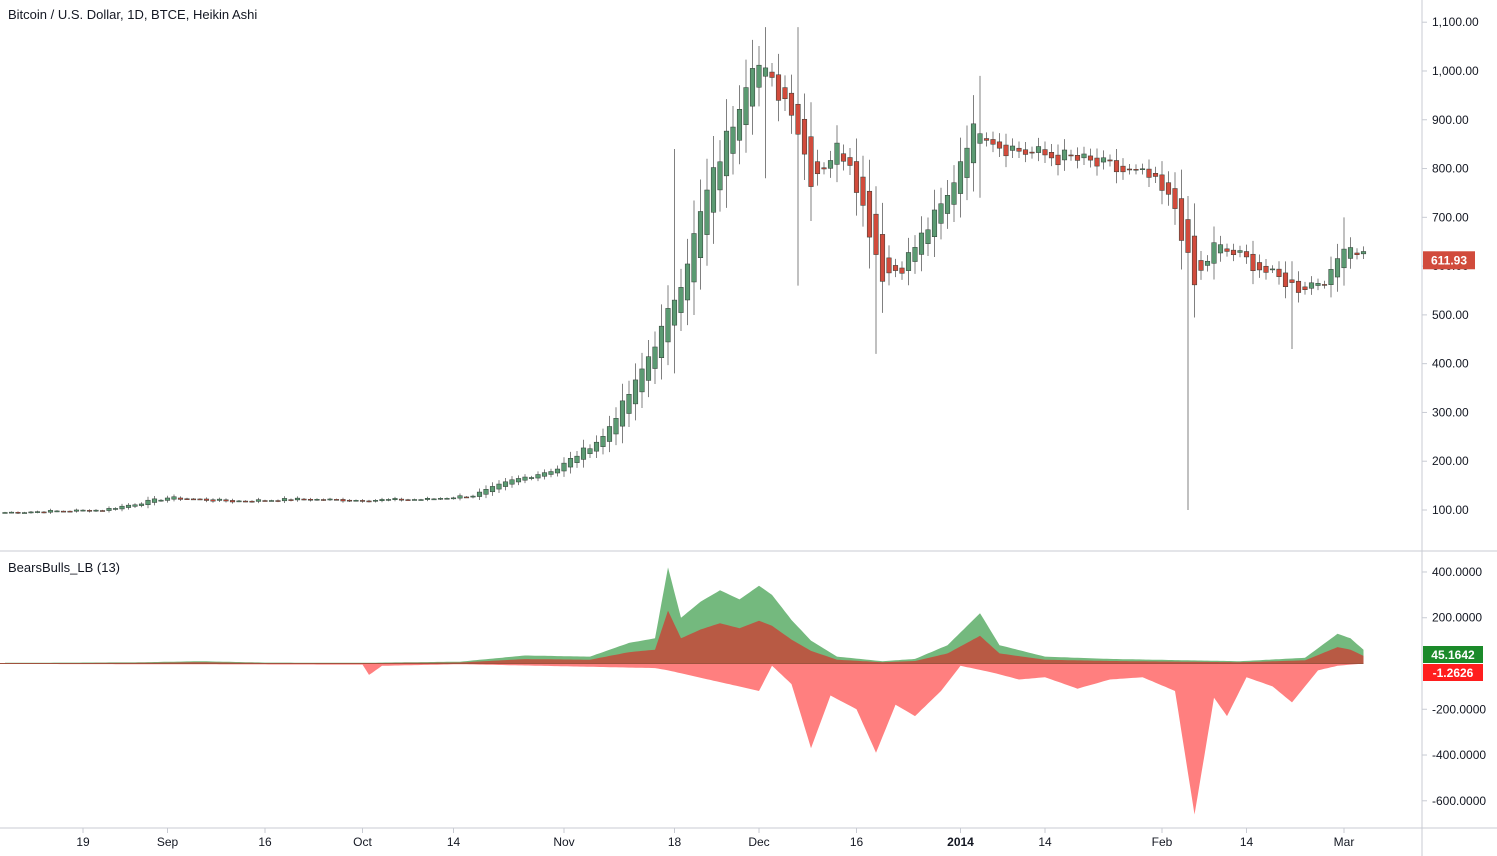 This screenshot has height=856, width=1497. Describe the element at coordinates (1455, 22) in the screenshot. I see `price-tick-label: 1,100.00` at that location.